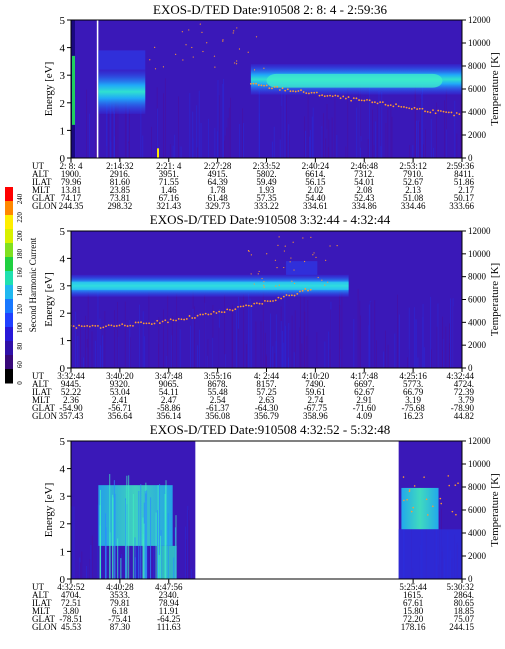 Image resolution: width=505 pixels, height=649 pixels. What do you see at coordinates (63, 159) in the screenshot?
I see `y-tick-label: 0` at bounding box center [63, 159].